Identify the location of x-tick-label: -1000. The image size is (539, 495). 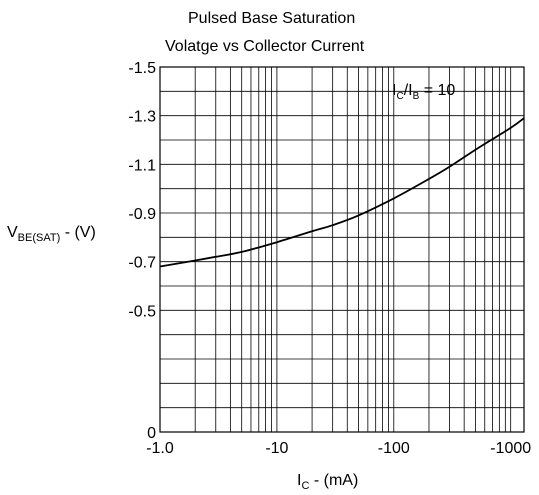
(510, 448).